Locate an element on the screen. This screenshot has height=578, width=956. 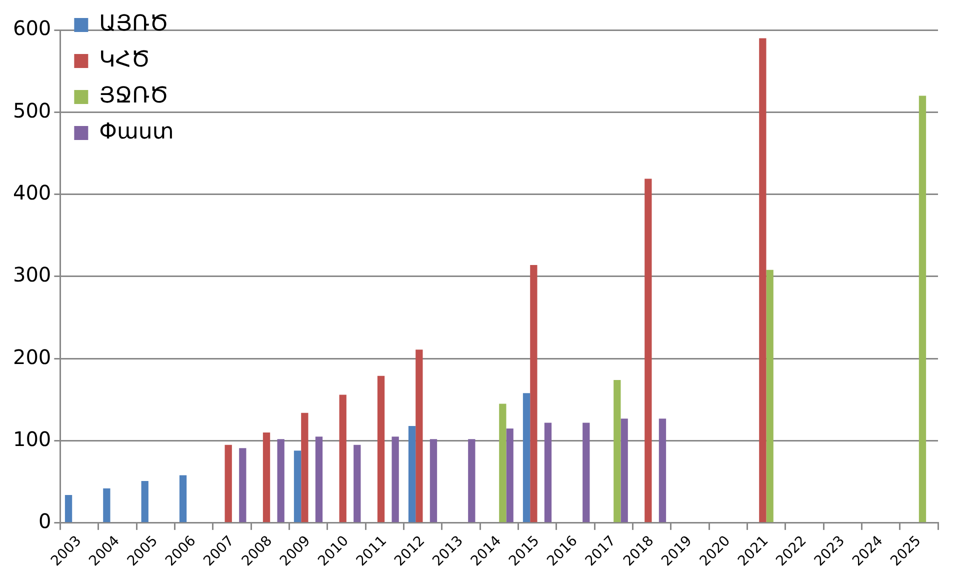
legend-label: Փաստ is located at coordinates (136, 132).